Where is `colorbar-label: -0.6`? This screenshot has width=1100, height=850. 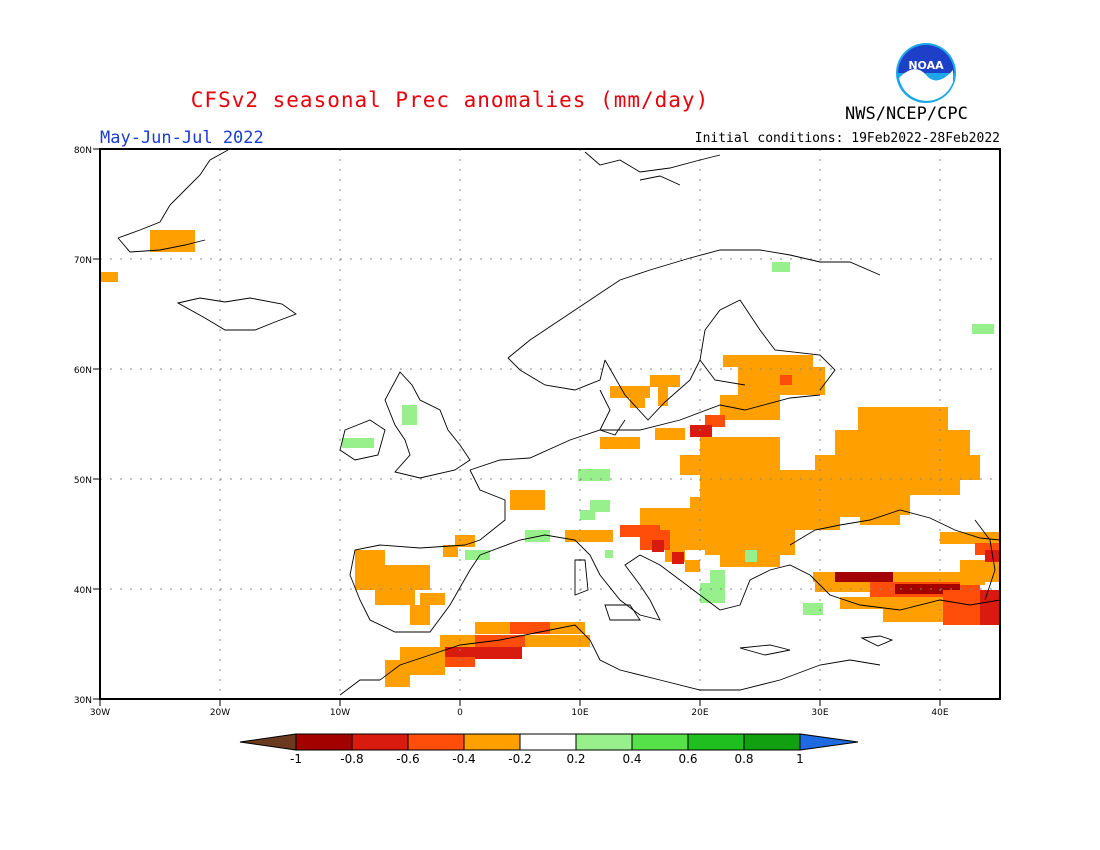 colorbar-label: -0.6 is located at coordinates (407, 759).